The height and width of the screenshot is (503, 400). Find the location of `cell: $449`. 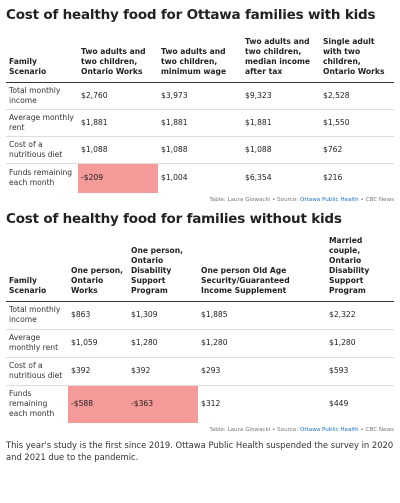

cell: $449 is located at coordinates (360, 403).